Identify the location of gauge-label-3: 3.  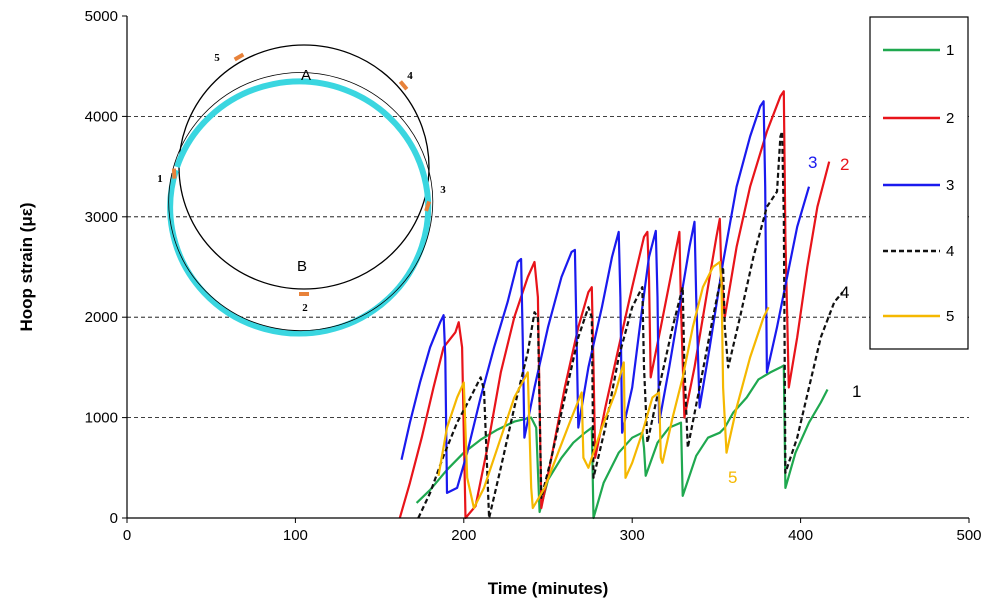
(443, 190).